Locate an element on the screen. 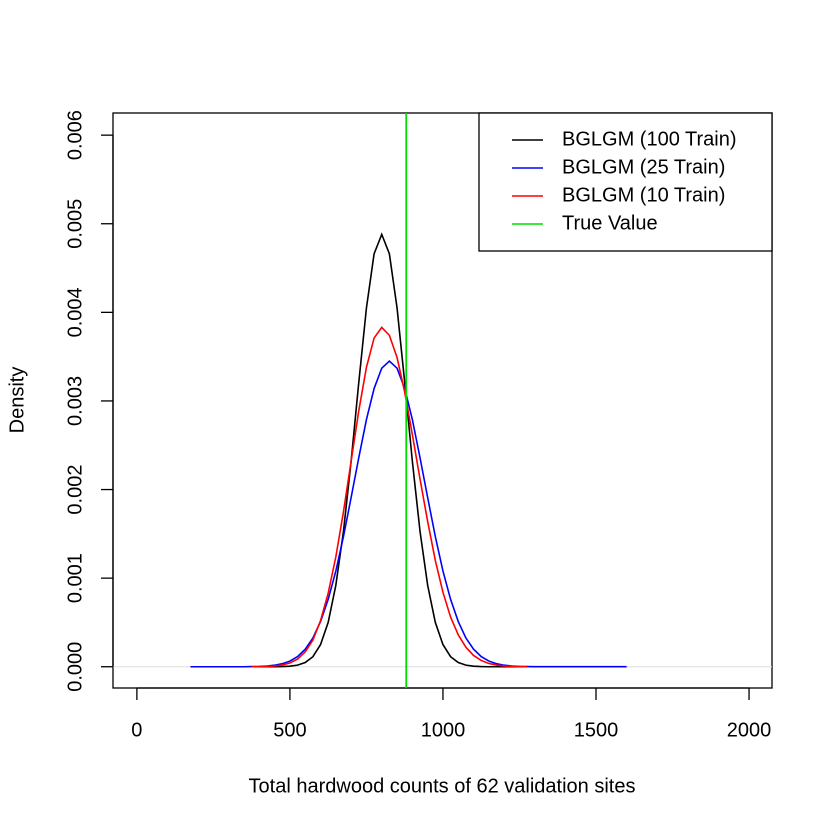 This screenshot has width=830, height=830. legend-label: BGLGM (10 Train) is located at coordinates (643, 195).